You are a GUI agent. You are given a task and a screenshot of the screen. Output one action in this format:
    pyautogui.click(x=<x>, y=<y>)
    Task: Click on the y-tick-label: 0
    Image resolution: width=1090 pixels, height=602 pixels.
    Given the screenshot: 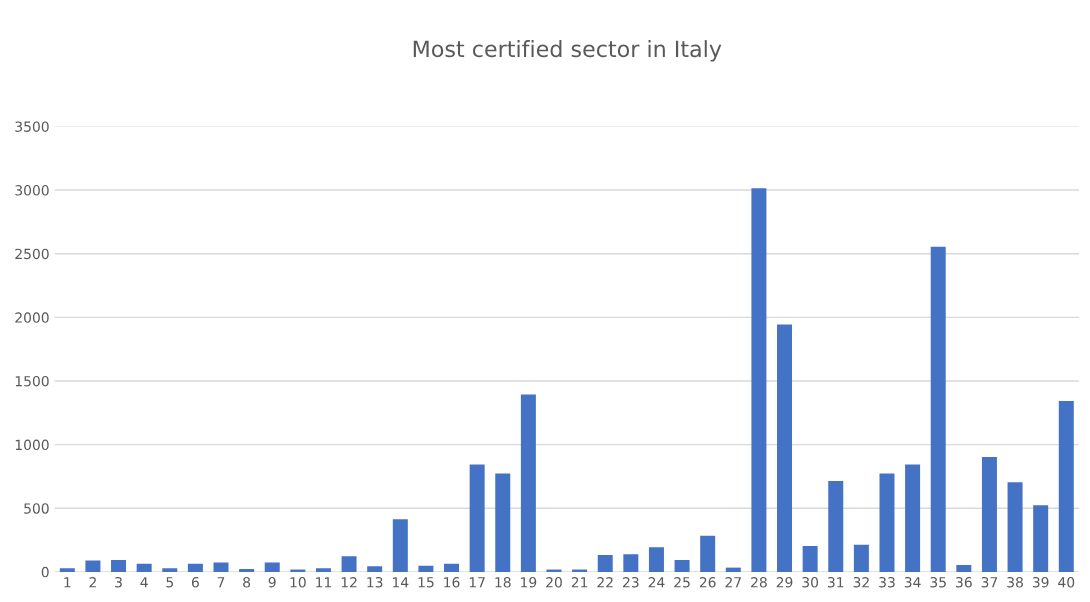 What is the action you would take?
    pyautogui.click(x=45, y=572)
    